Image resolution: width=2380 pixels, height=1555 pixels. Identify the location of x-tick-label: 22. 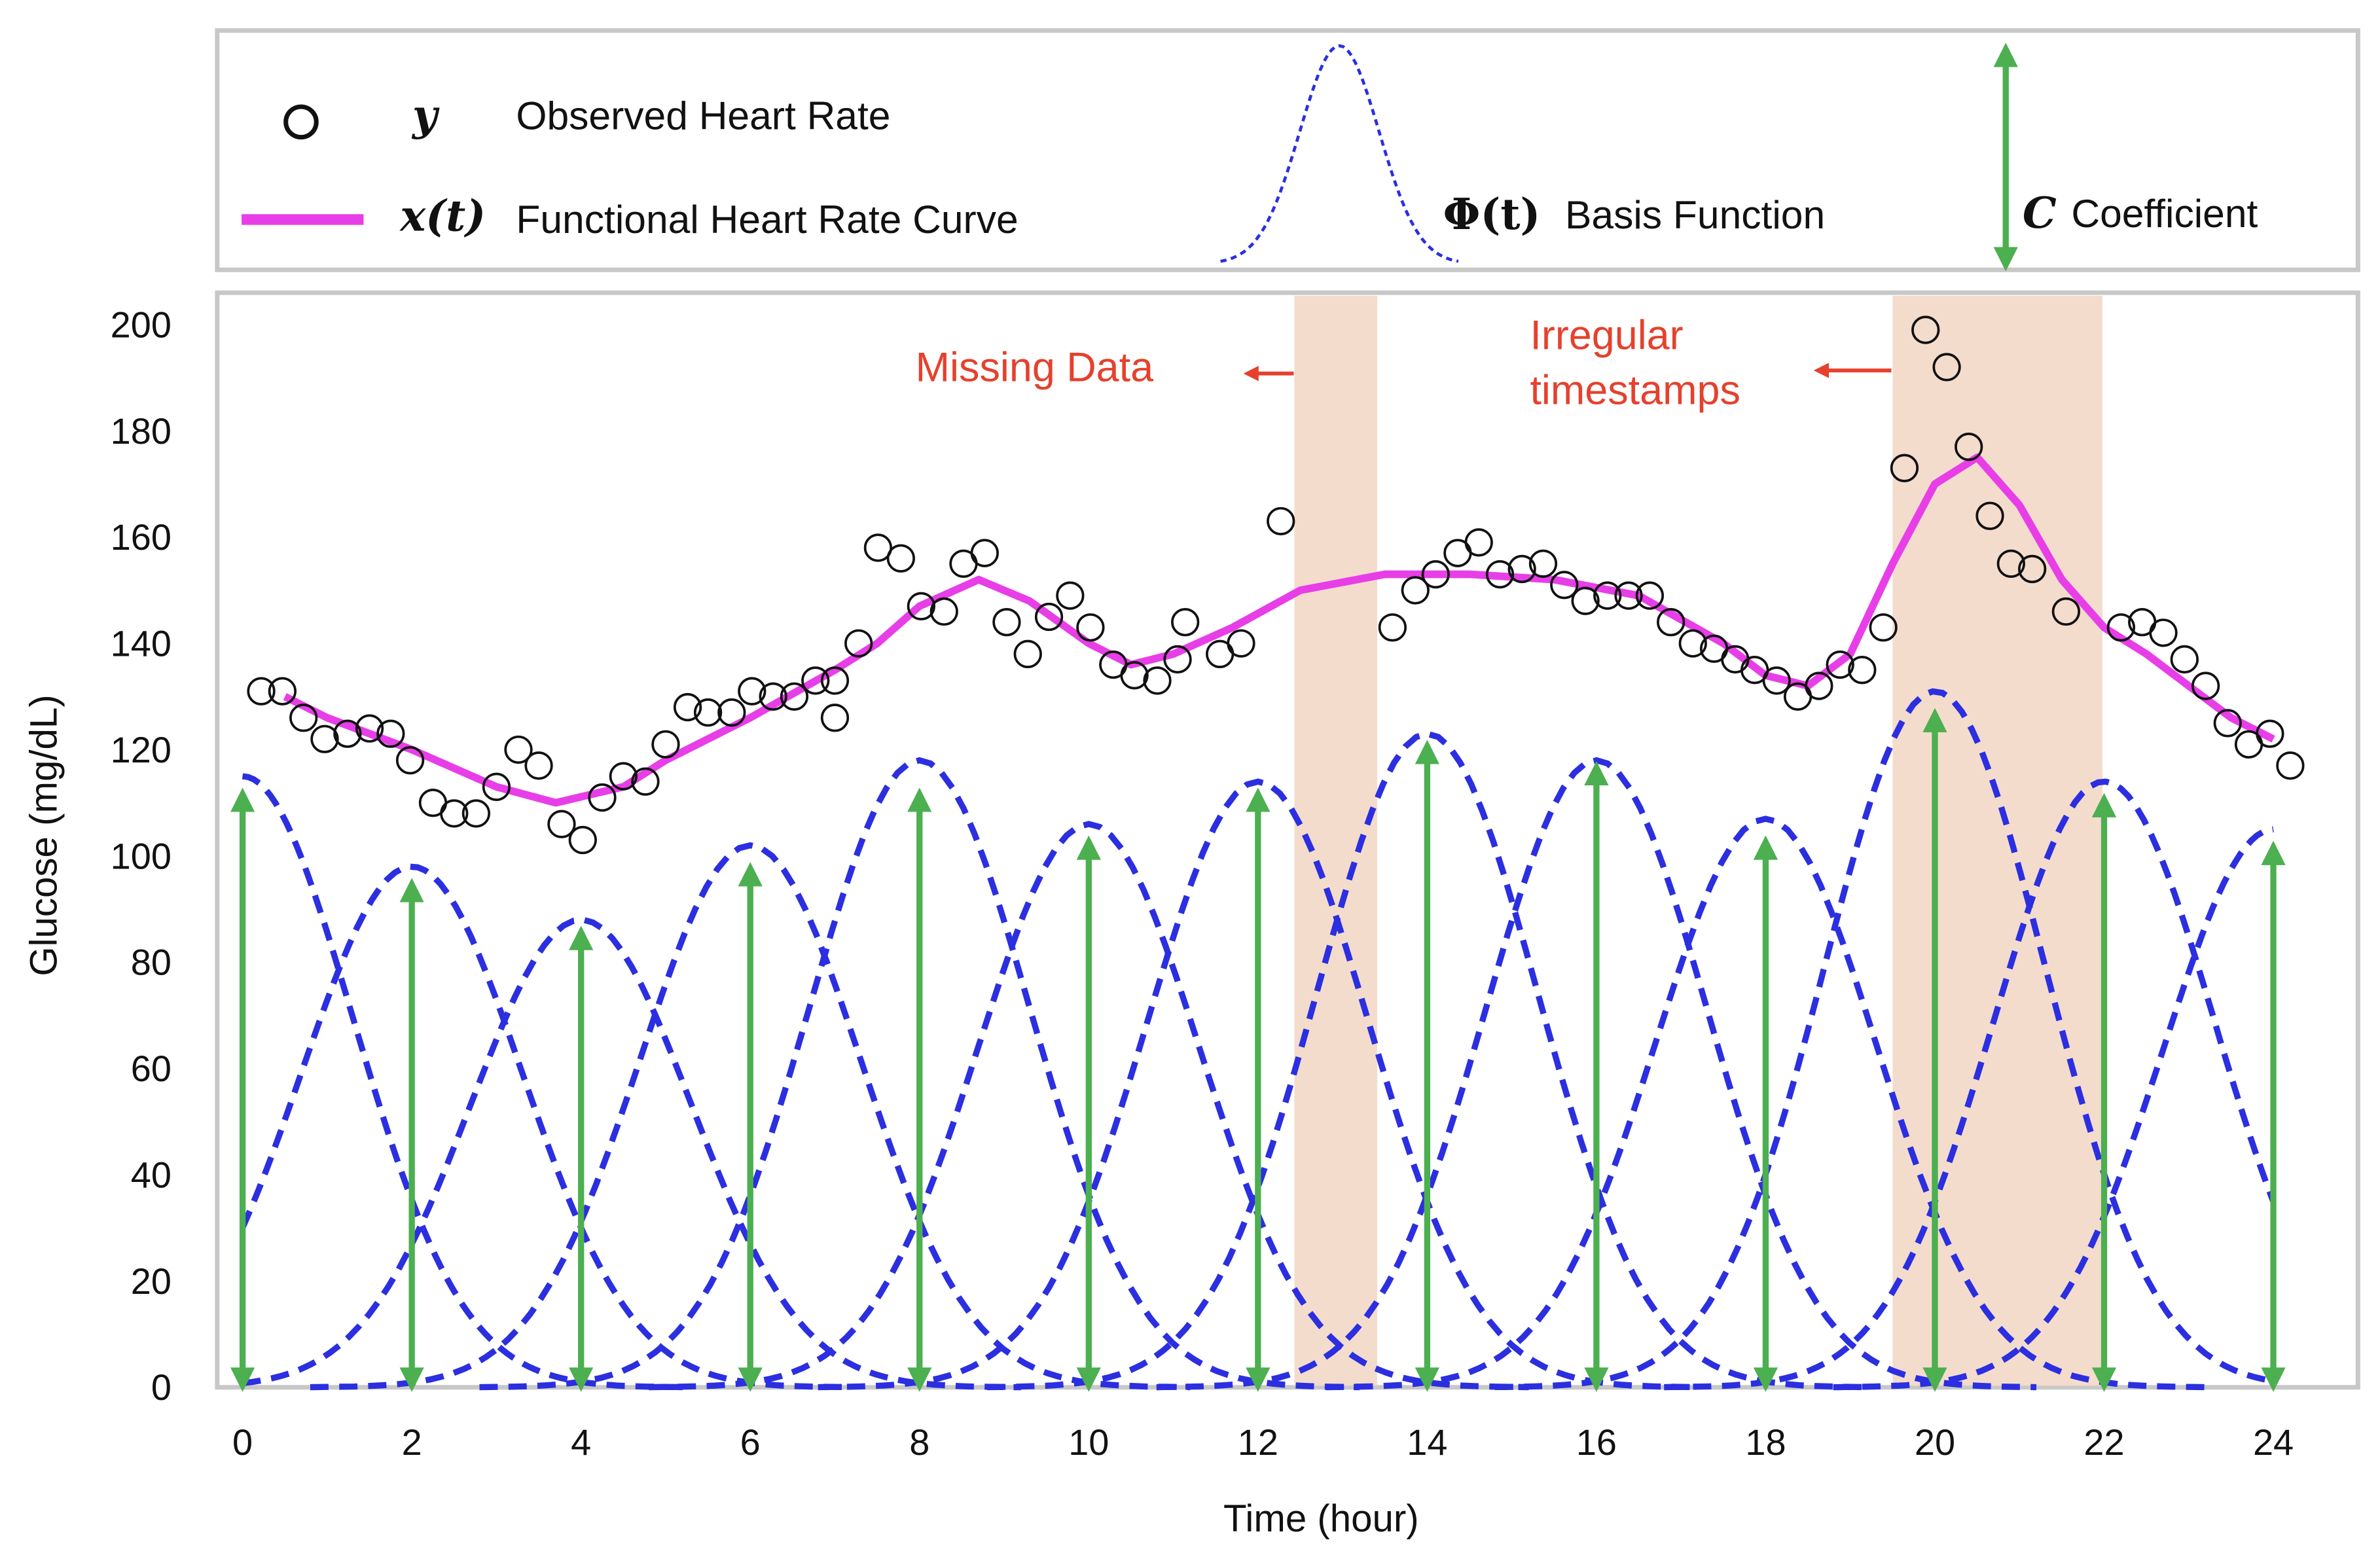
(2103, 1442).